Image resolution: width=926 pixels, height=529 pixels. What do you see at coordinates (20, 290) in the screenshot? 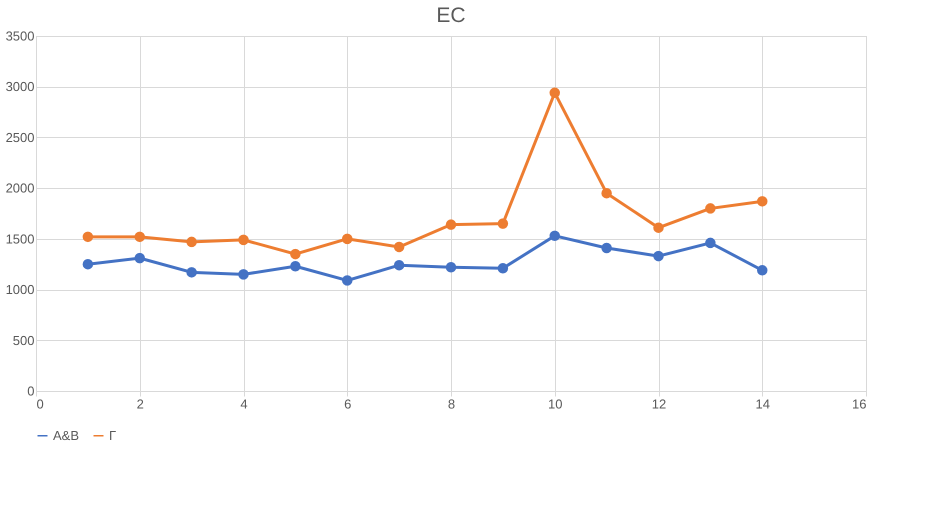
I see `y-tick-label: 1000` at bounding box center [20, 290].